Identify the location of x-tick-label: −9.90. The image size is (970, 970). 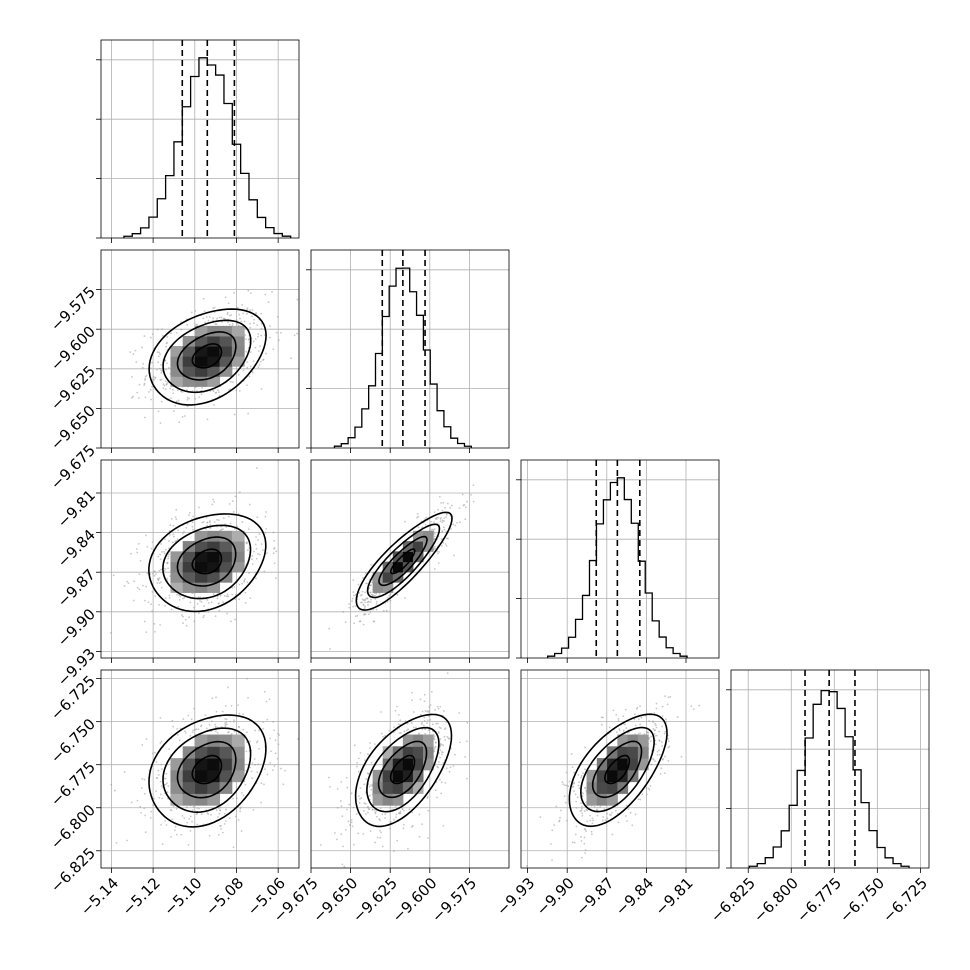
(555, 896).